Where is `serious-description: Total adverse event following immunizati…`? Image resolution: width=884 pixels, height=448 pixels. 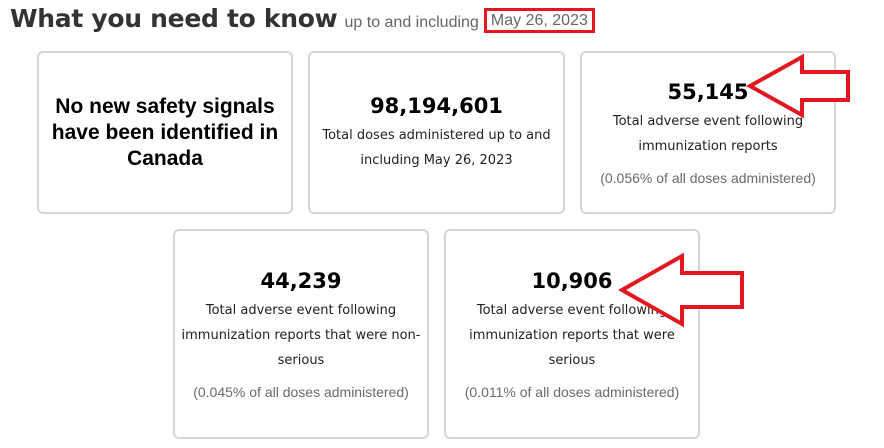 serious-description: Total adverse event following immunizati… is located at coordinates (572, 335).